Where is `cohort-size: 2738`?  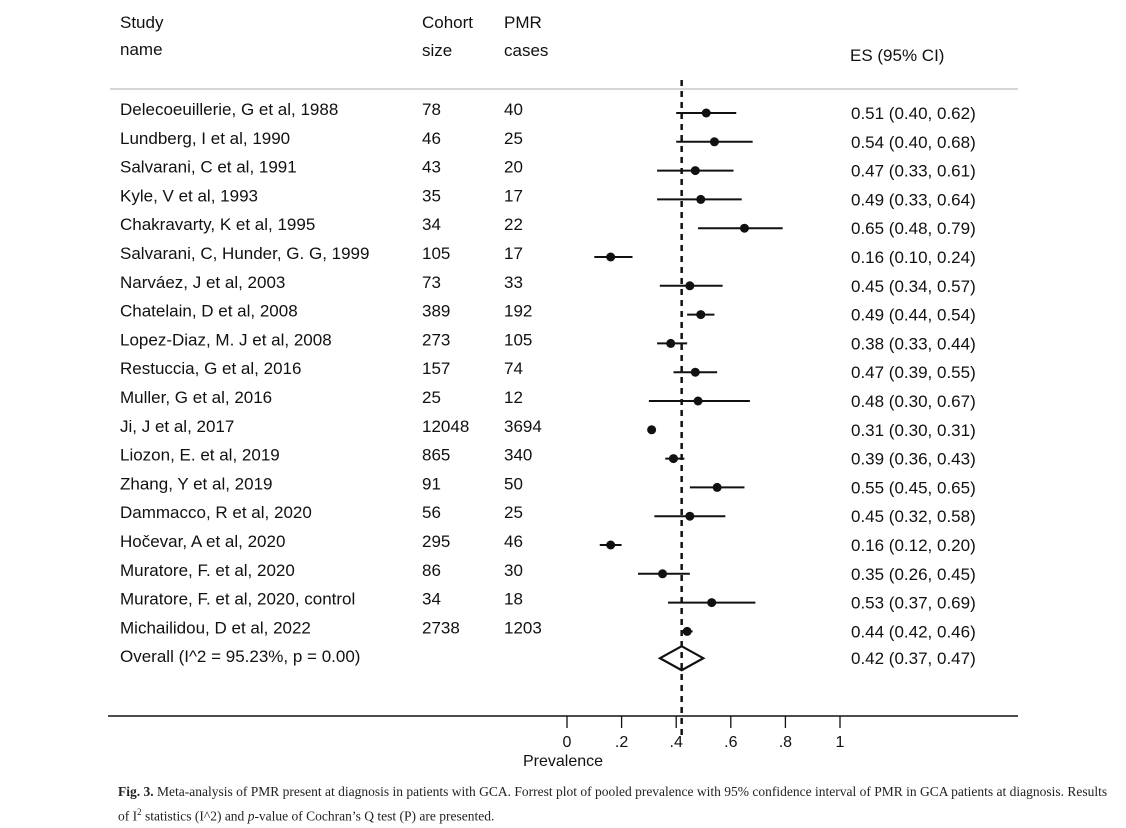 cohort-size: 2738 is located at coordinates (441, 627).